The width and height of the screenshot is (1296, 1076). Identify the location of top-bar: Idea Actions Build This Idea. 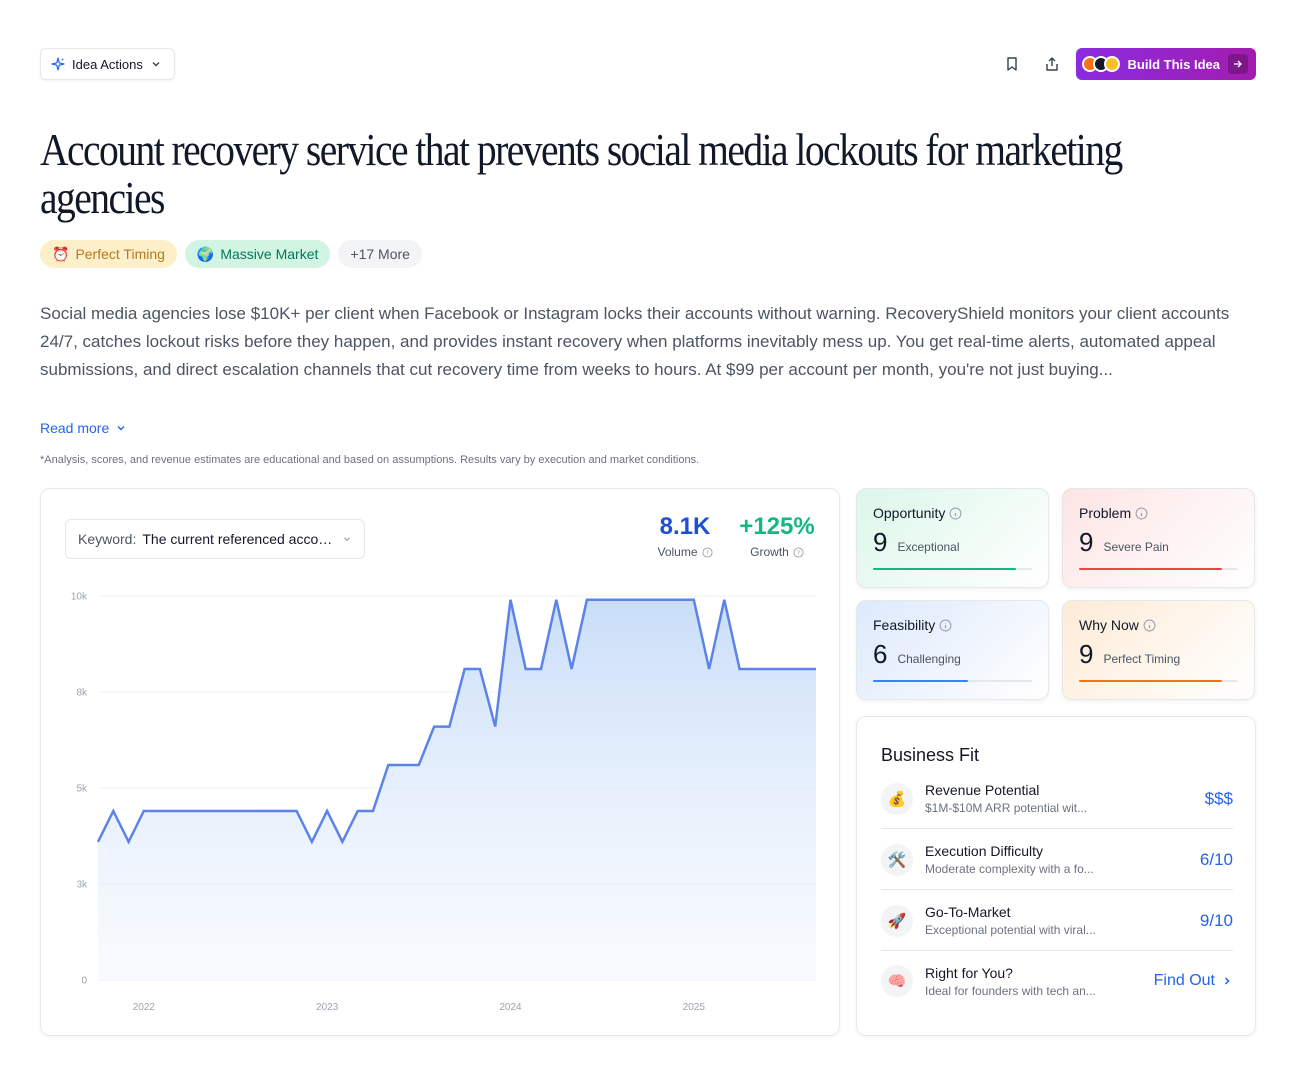
(648, 64).